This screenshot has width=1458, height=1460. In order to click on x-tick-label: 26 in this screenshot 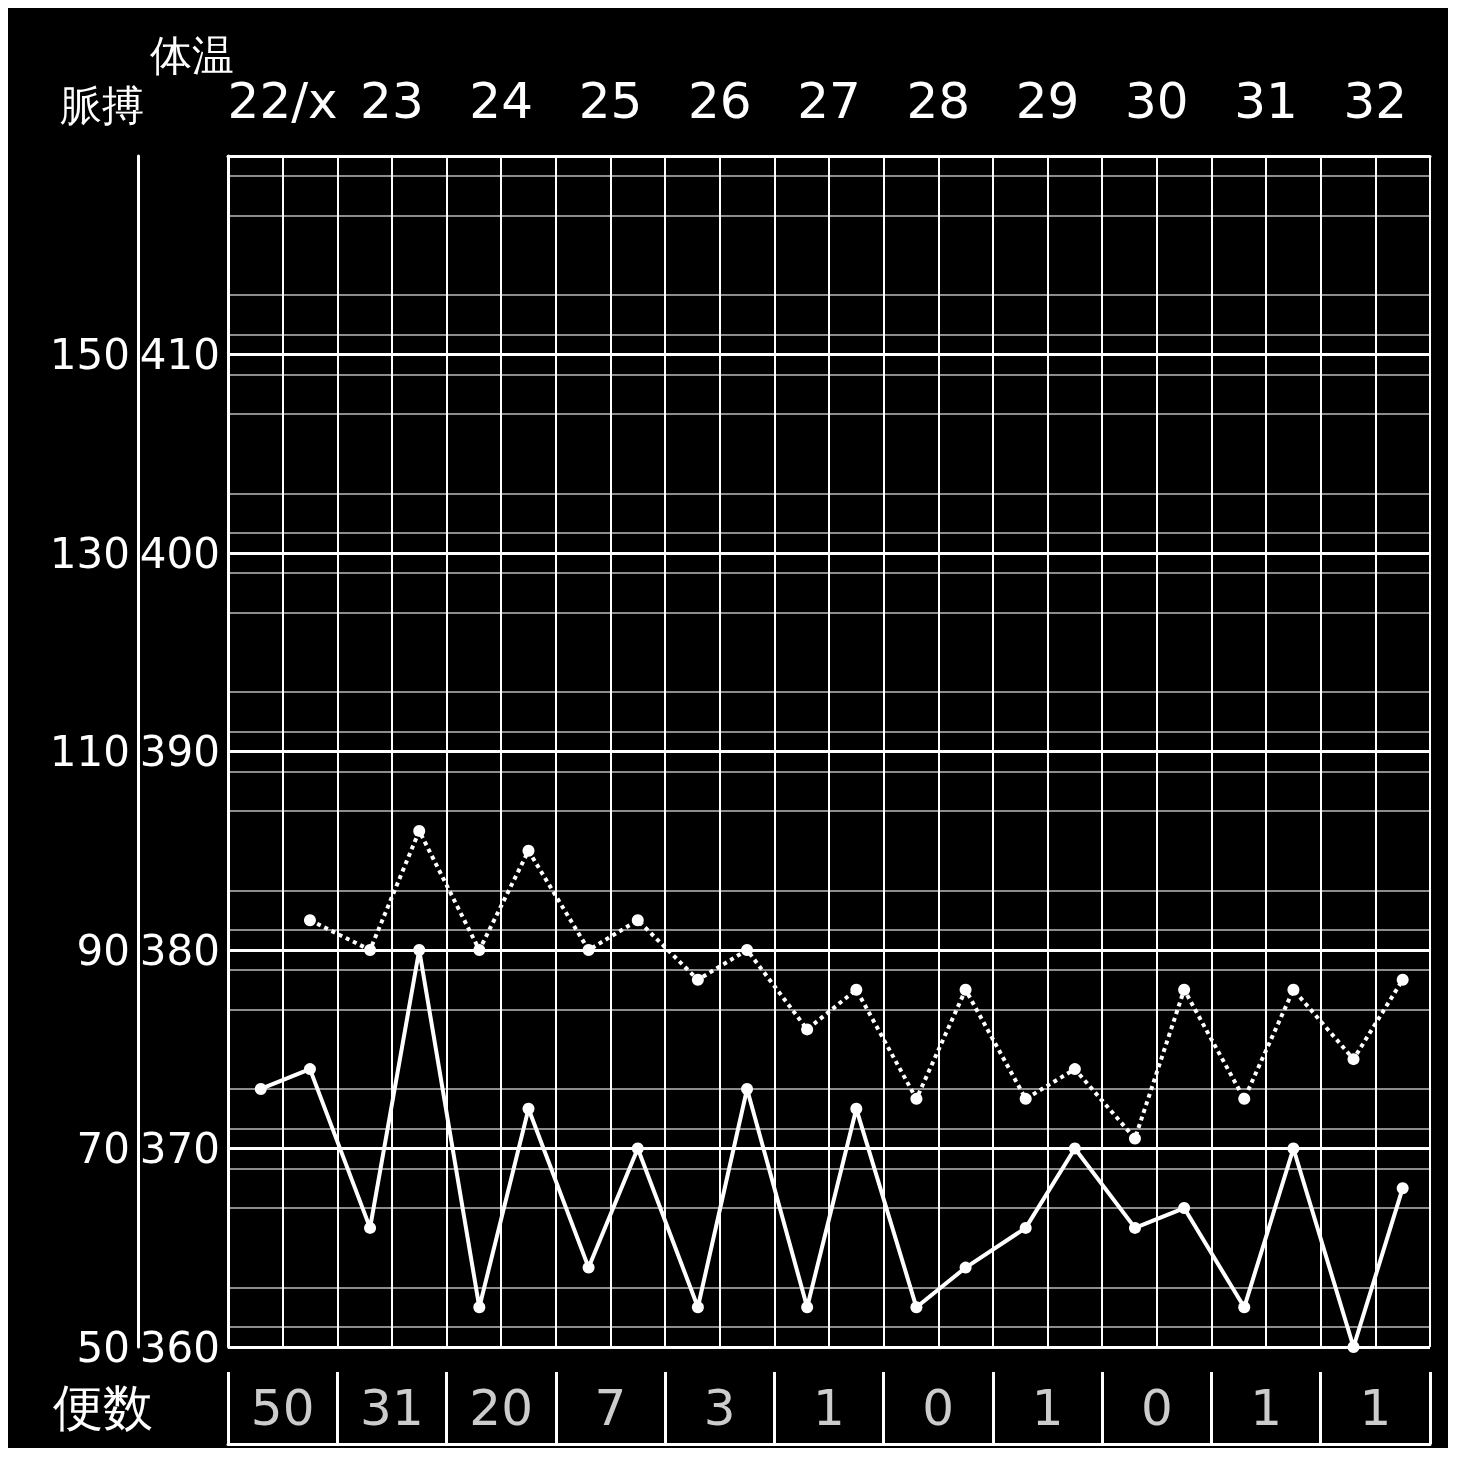, I will do `click(719, 101)`.